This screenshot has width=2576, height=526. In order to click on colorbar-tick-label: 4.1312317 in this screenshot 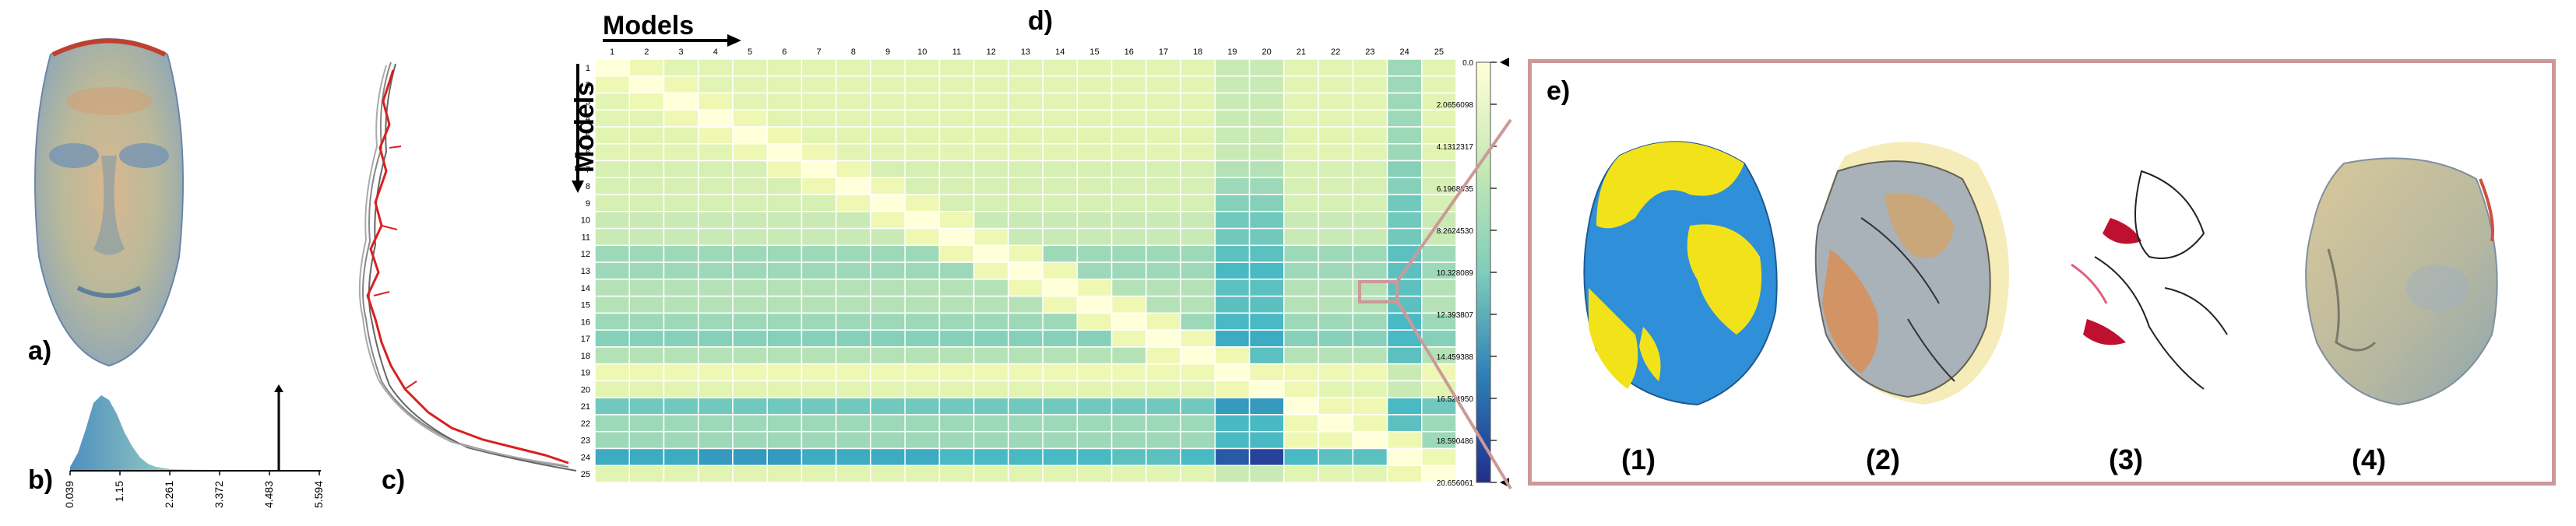, I will do `click(1455, 147)`.